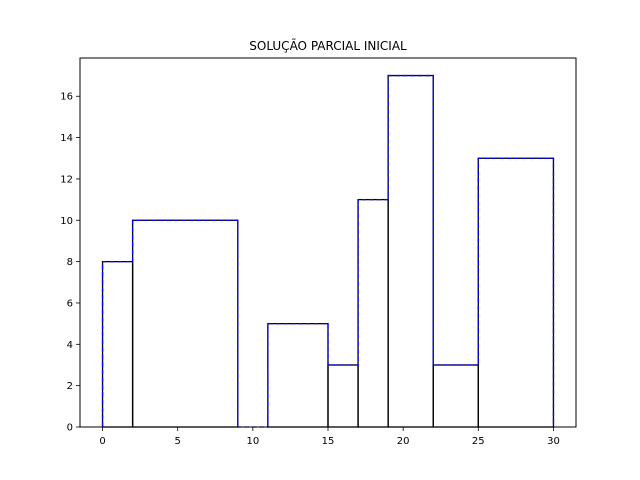  I want to click on y-axis: 0 2 4 6 8 10 12 14 16, so click(70, 263).